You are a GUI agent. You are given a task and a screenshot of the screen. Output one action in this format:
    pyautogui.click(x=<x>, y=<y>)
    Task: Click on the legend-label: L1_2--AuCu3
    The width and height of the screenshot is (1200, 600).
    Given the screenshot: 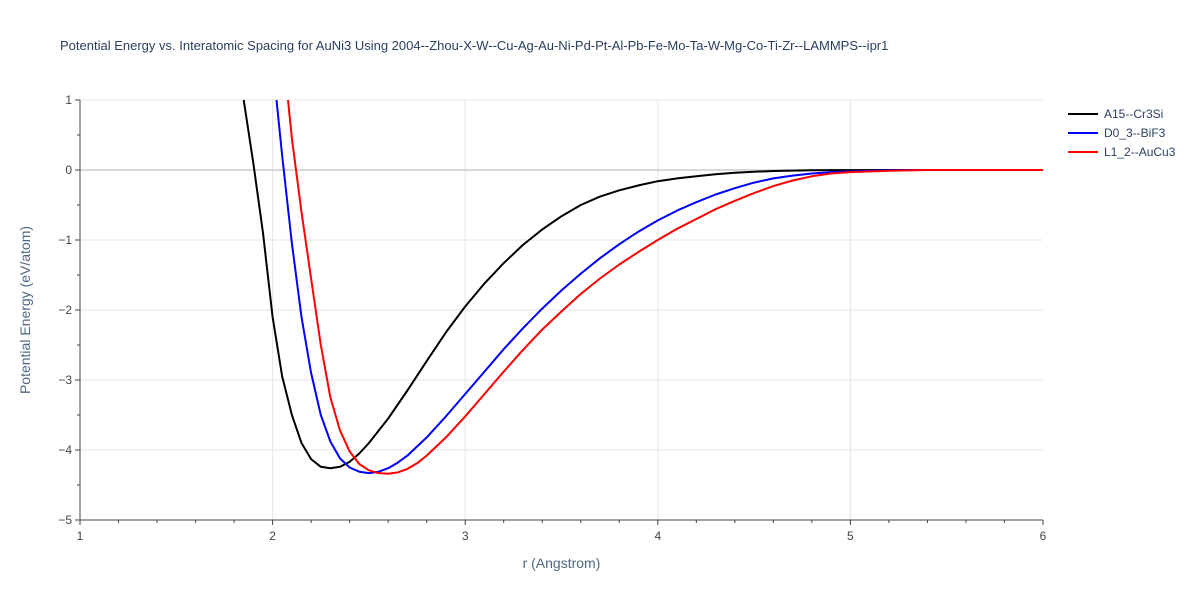 What is the action you would take?
    pyautogui.click(x=1140, y=152)
    